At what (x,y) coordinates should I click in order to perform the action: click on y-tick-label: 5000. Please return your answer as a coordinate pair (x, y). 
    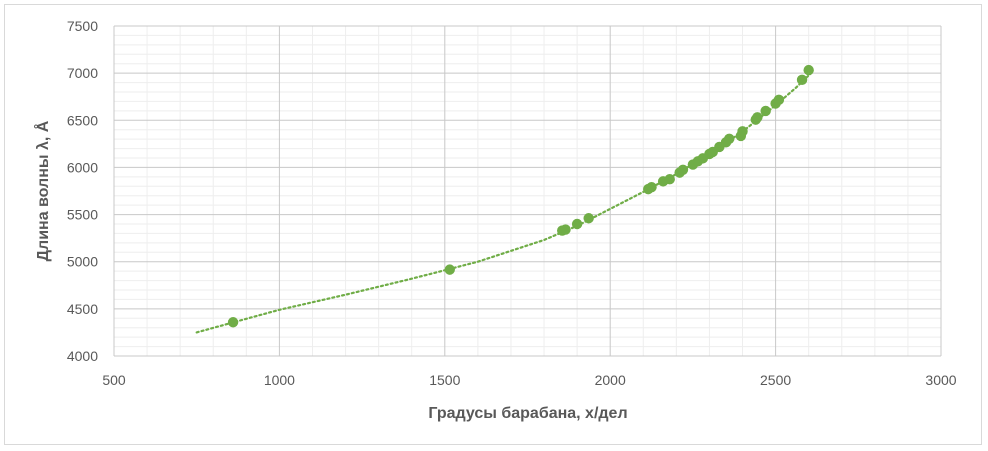
    Looking at the image, I should click on (82, 262).